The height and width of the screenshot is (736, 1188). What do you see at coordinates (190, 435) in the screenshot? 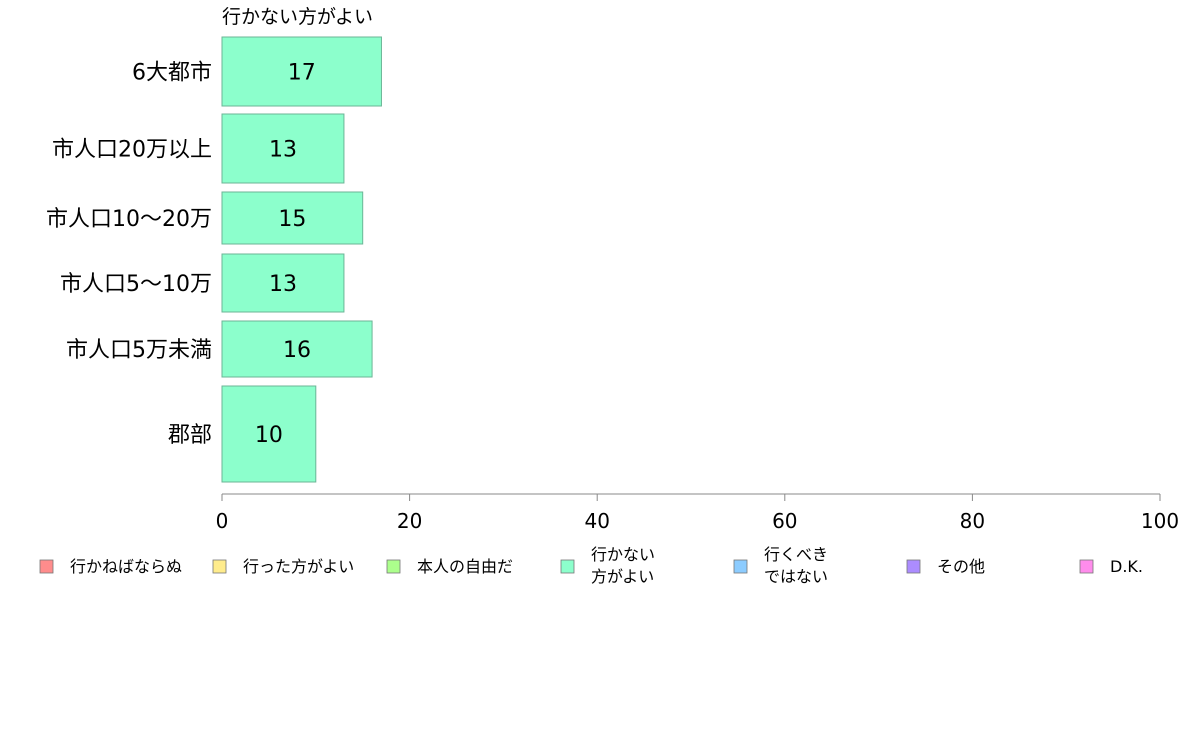
I see `category-label: 郡部` at bounding box center [190, 435].